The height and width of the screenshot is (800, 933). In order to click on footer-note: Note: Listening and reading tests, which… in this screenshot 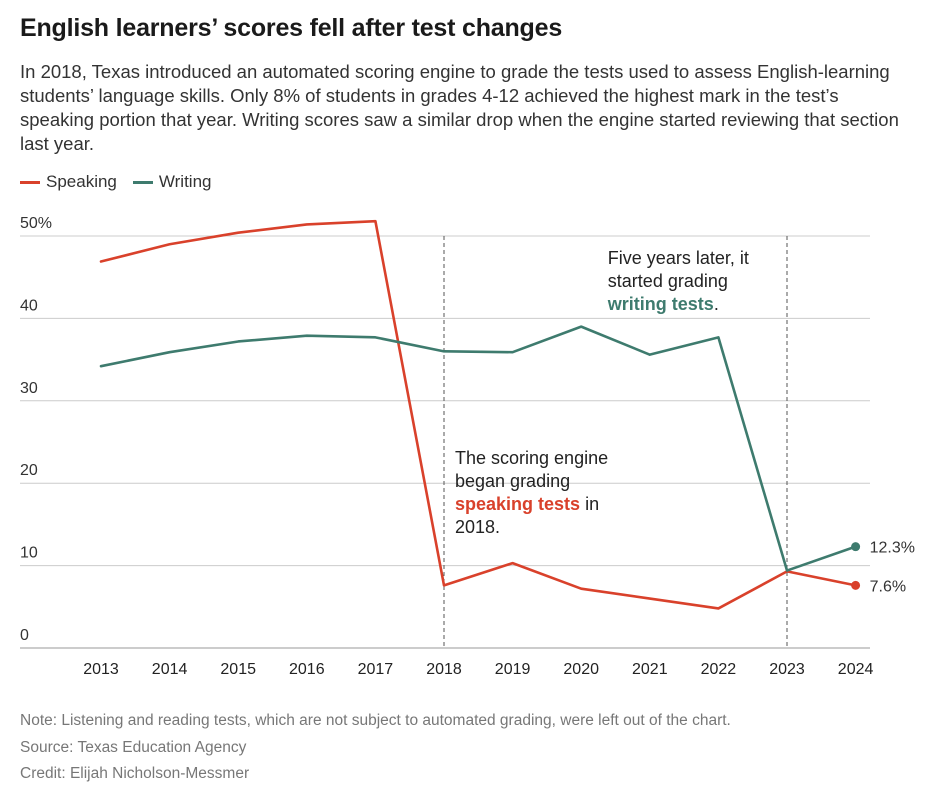, I will do `click(375, 720)`.